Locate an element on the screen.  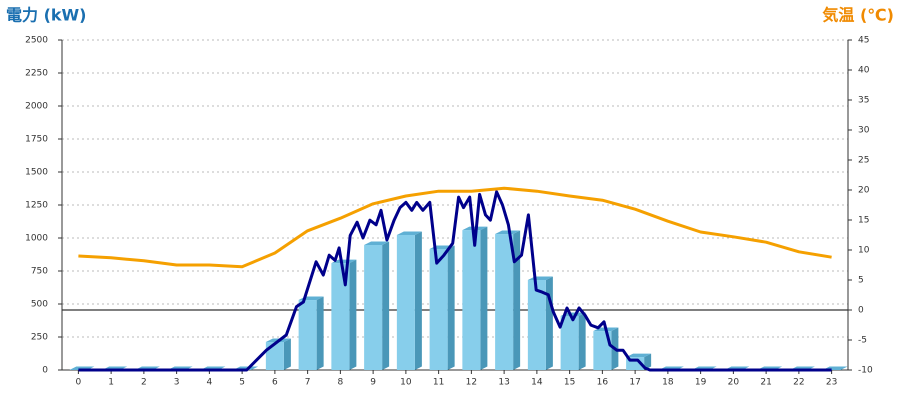
x-tick-label: 19 is located at coordinates (701, 383).